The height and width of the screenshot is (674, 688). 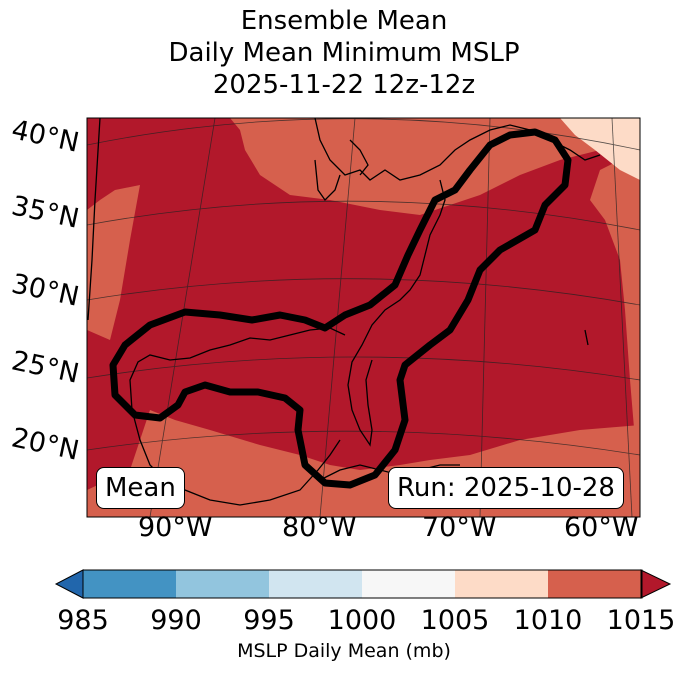 I want to click on colorbar-arrow-low, so click(x=69, y=584).